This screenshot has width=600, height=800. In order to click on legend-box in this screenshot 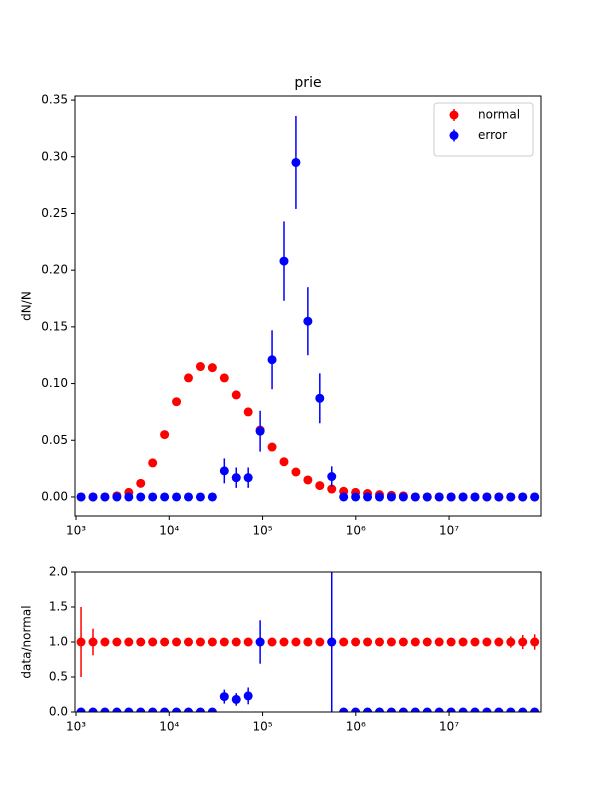, I will do `click(483, 129)`.